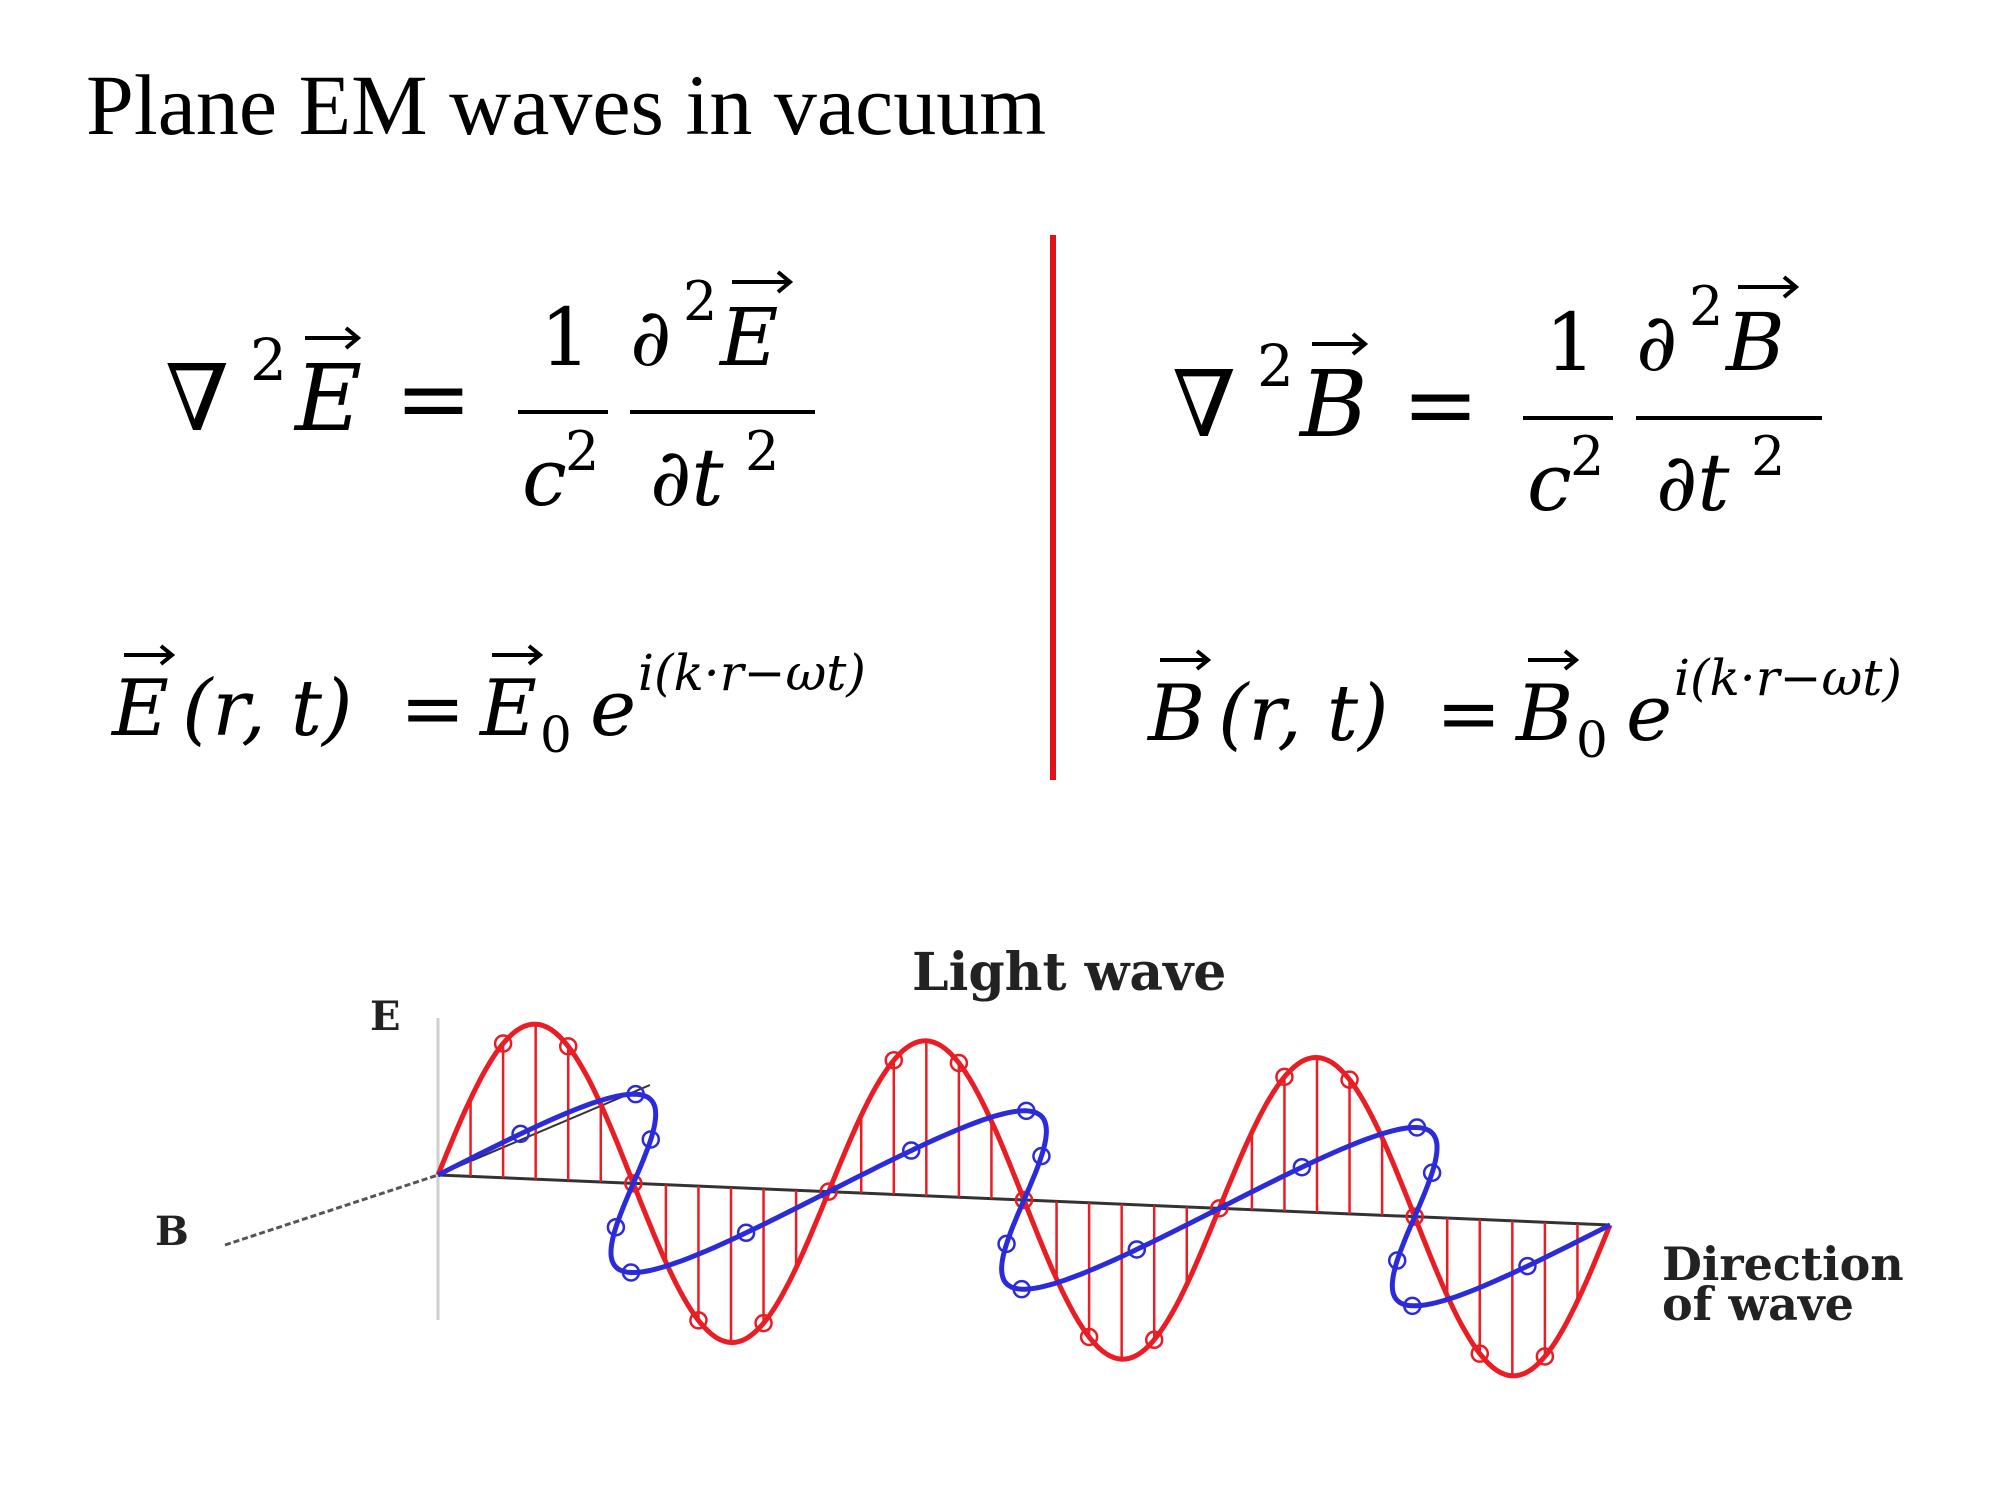 The width and height of the screenshot is (2000, 1500). I want to click on plane-wave-solution-e: E (r, t) = E 0 e i(k·r−ωt), so click(488, 704).